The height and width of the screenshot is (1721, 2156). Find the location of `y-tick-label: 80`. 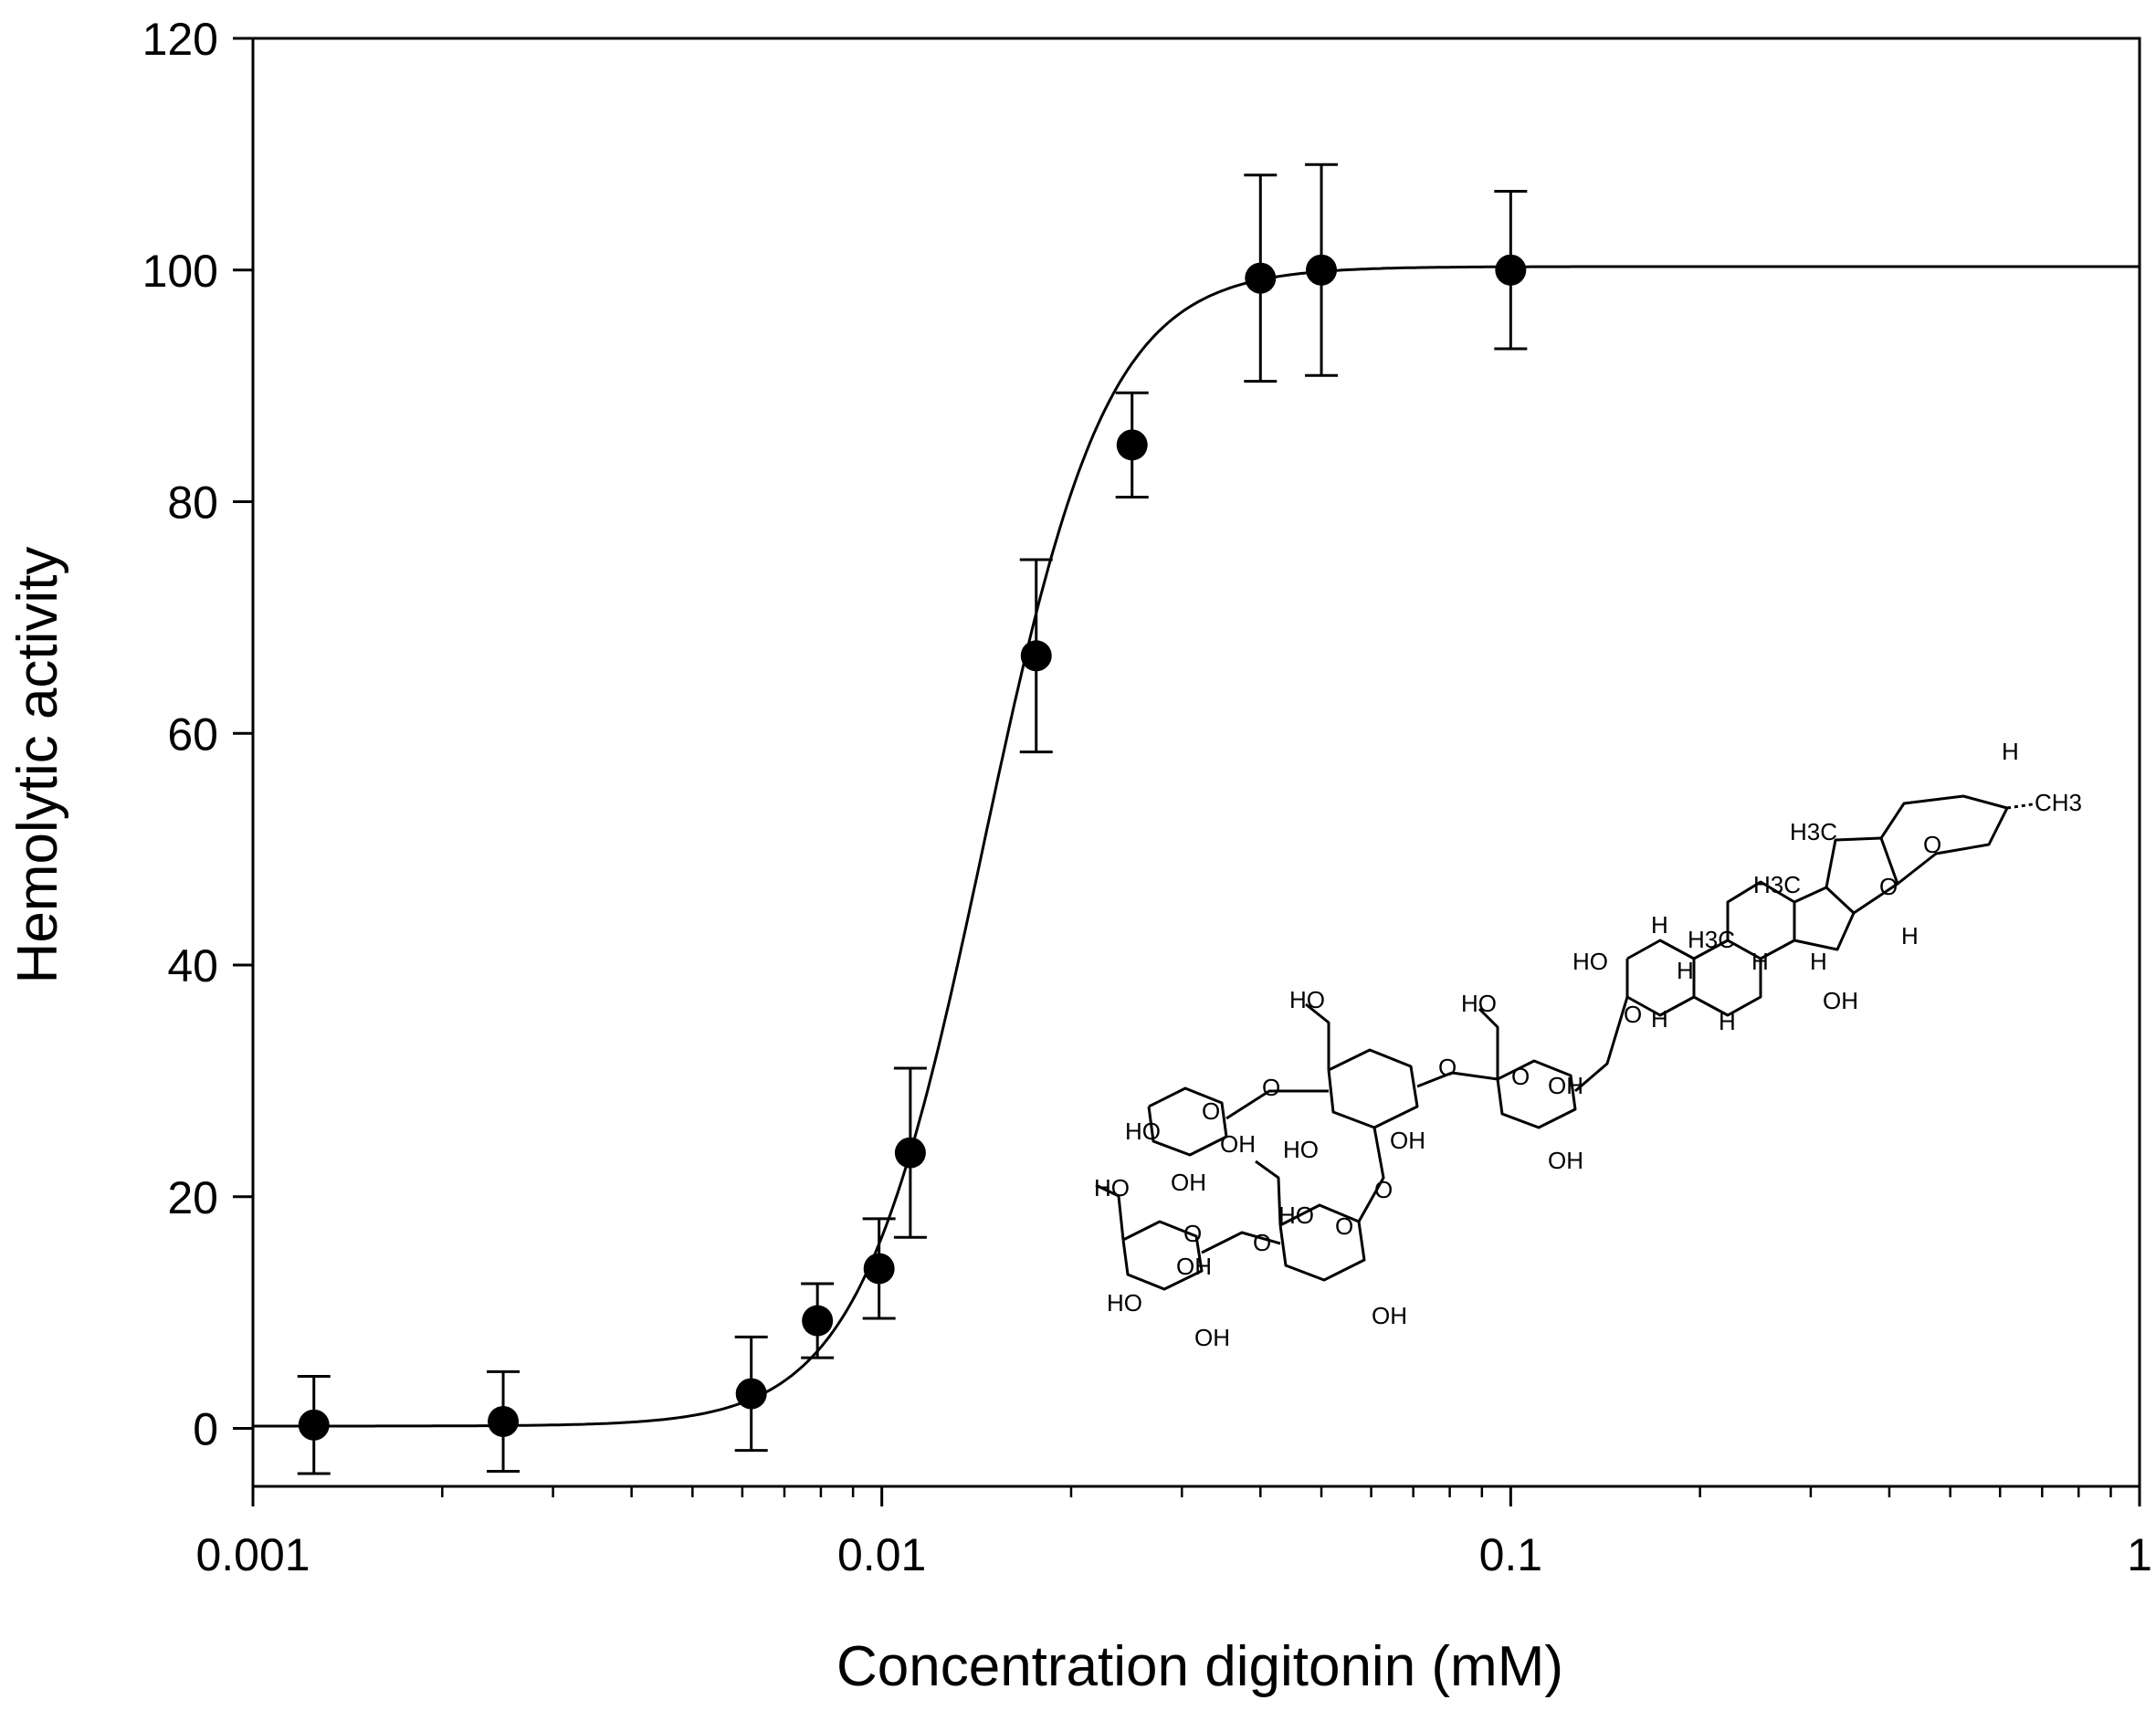

y-tick-label: 80 is located at coordinates (193, 503).